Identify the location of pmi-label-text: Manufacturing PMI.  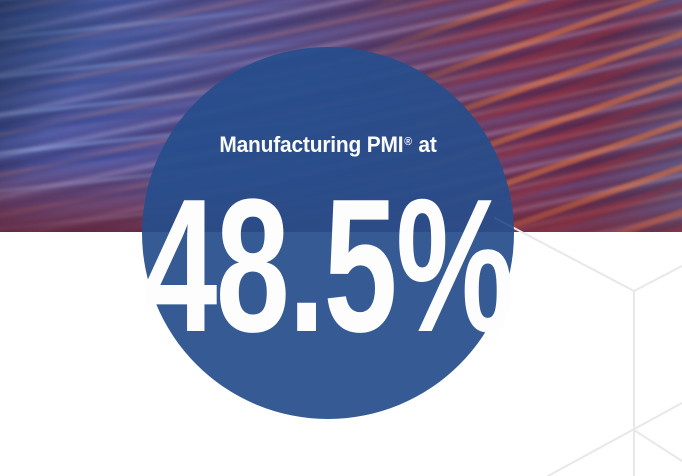
(311, 144).